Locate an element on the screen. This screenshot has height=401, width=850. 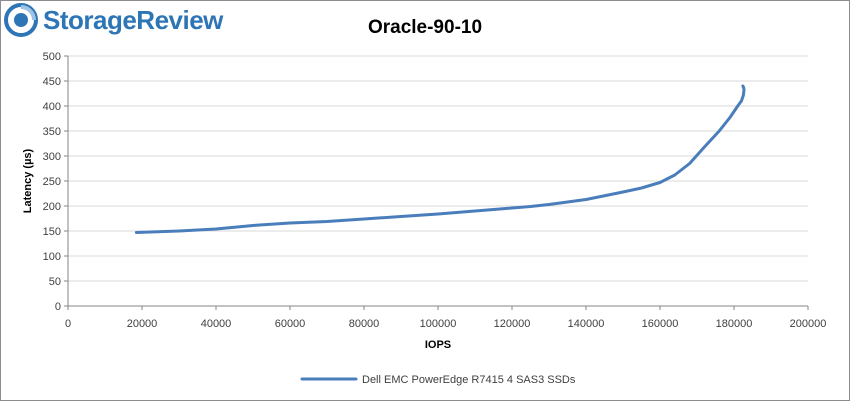
x-tick-label: 140000 is located at coordinates (586, 324).